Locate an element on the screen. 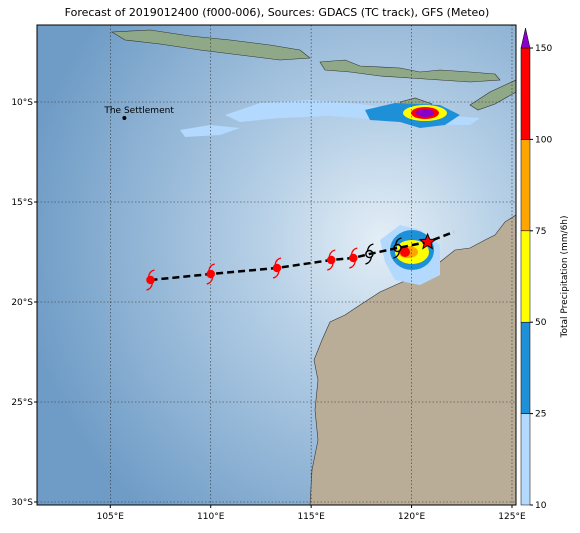  colorbar-tick-label: 150 is located at coordinates (543, 49).